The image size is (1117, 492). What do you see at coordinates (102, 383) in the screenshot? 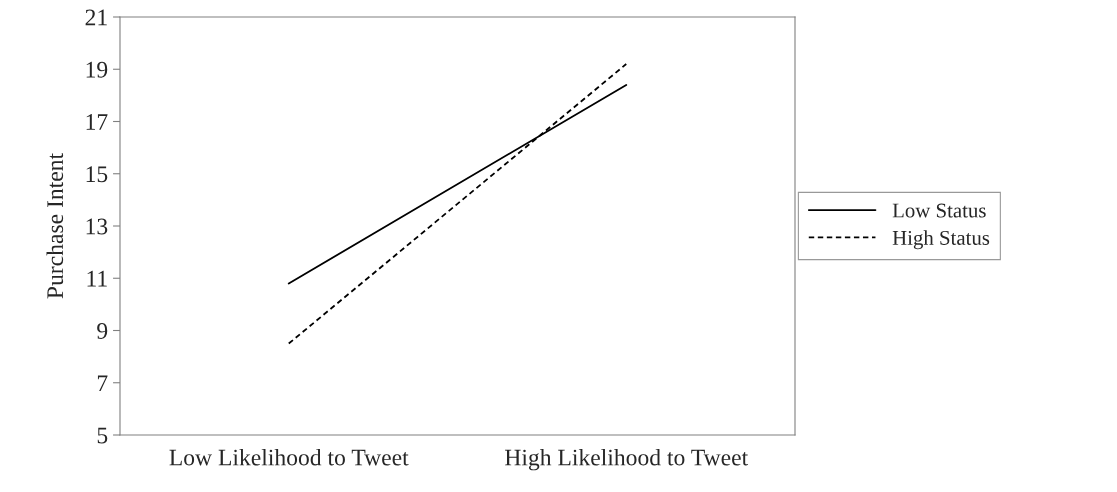
I see `y-tick-label: 7` at bounding box center [102, 383].